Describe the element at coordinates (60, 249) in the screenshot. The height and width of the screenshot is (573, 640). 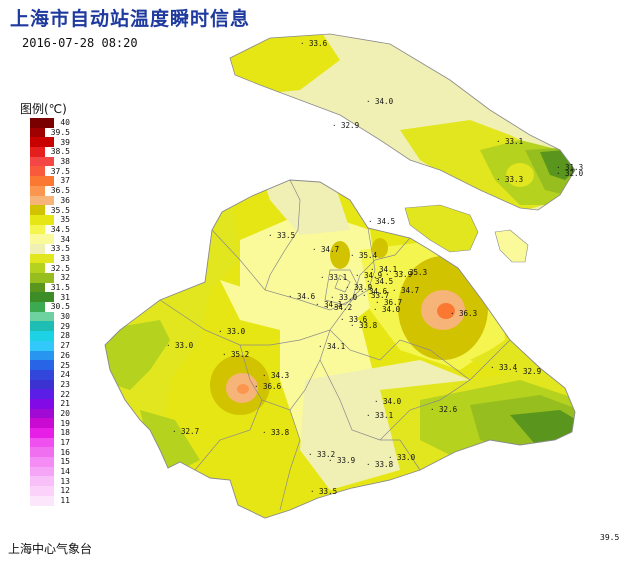
I see `legend-label: 33.5` at that location.